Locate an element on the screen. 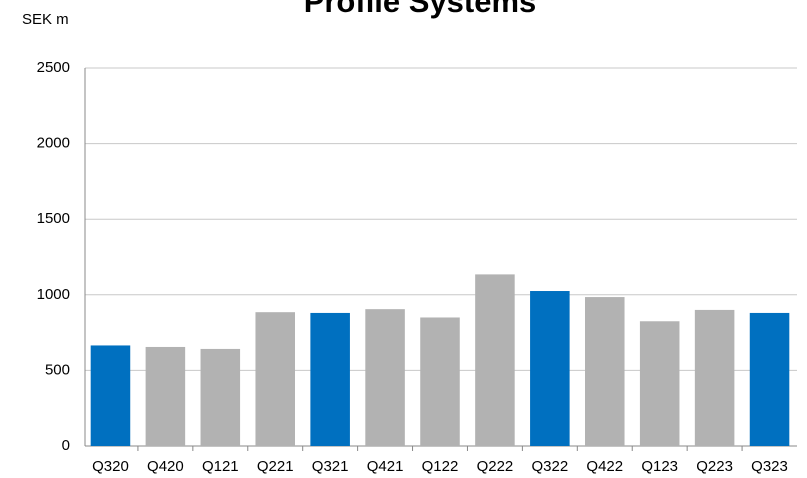 This screenshot has width=807, height=478. y-tick-label: 2500 is located at coordinates (53, 67).